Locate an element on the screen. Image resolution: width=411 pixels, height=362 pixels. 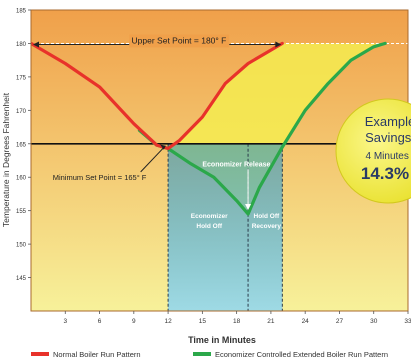
x-axis-label: Time in Minutes is located at coordinates (222, 340).